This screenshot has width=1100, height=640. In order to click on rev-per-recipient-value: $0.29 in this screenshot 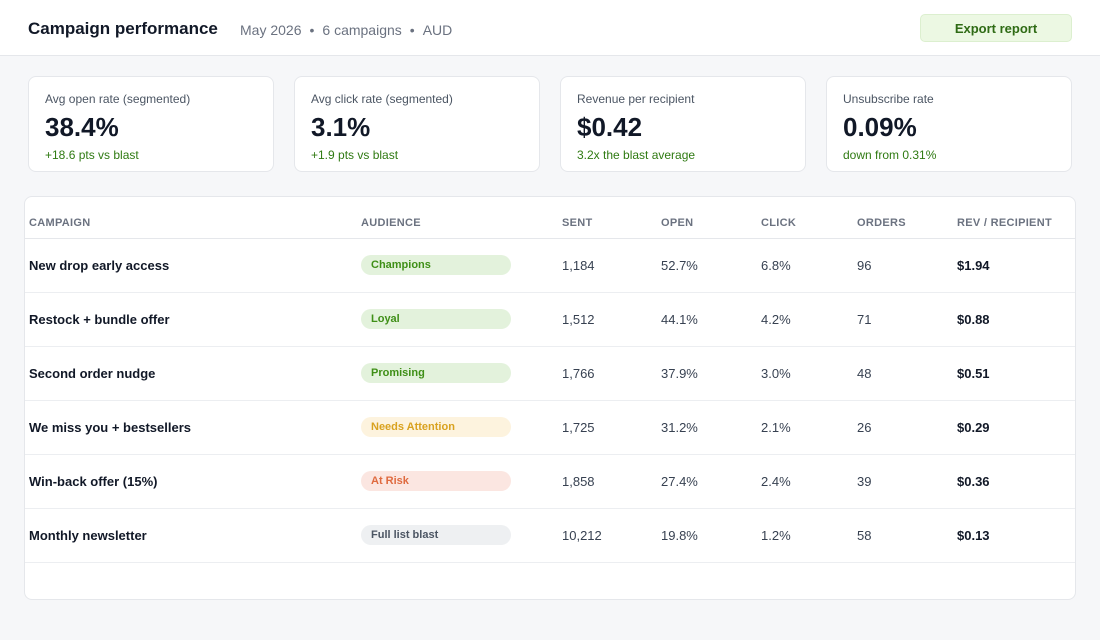, I will do `click(973, 427)`.